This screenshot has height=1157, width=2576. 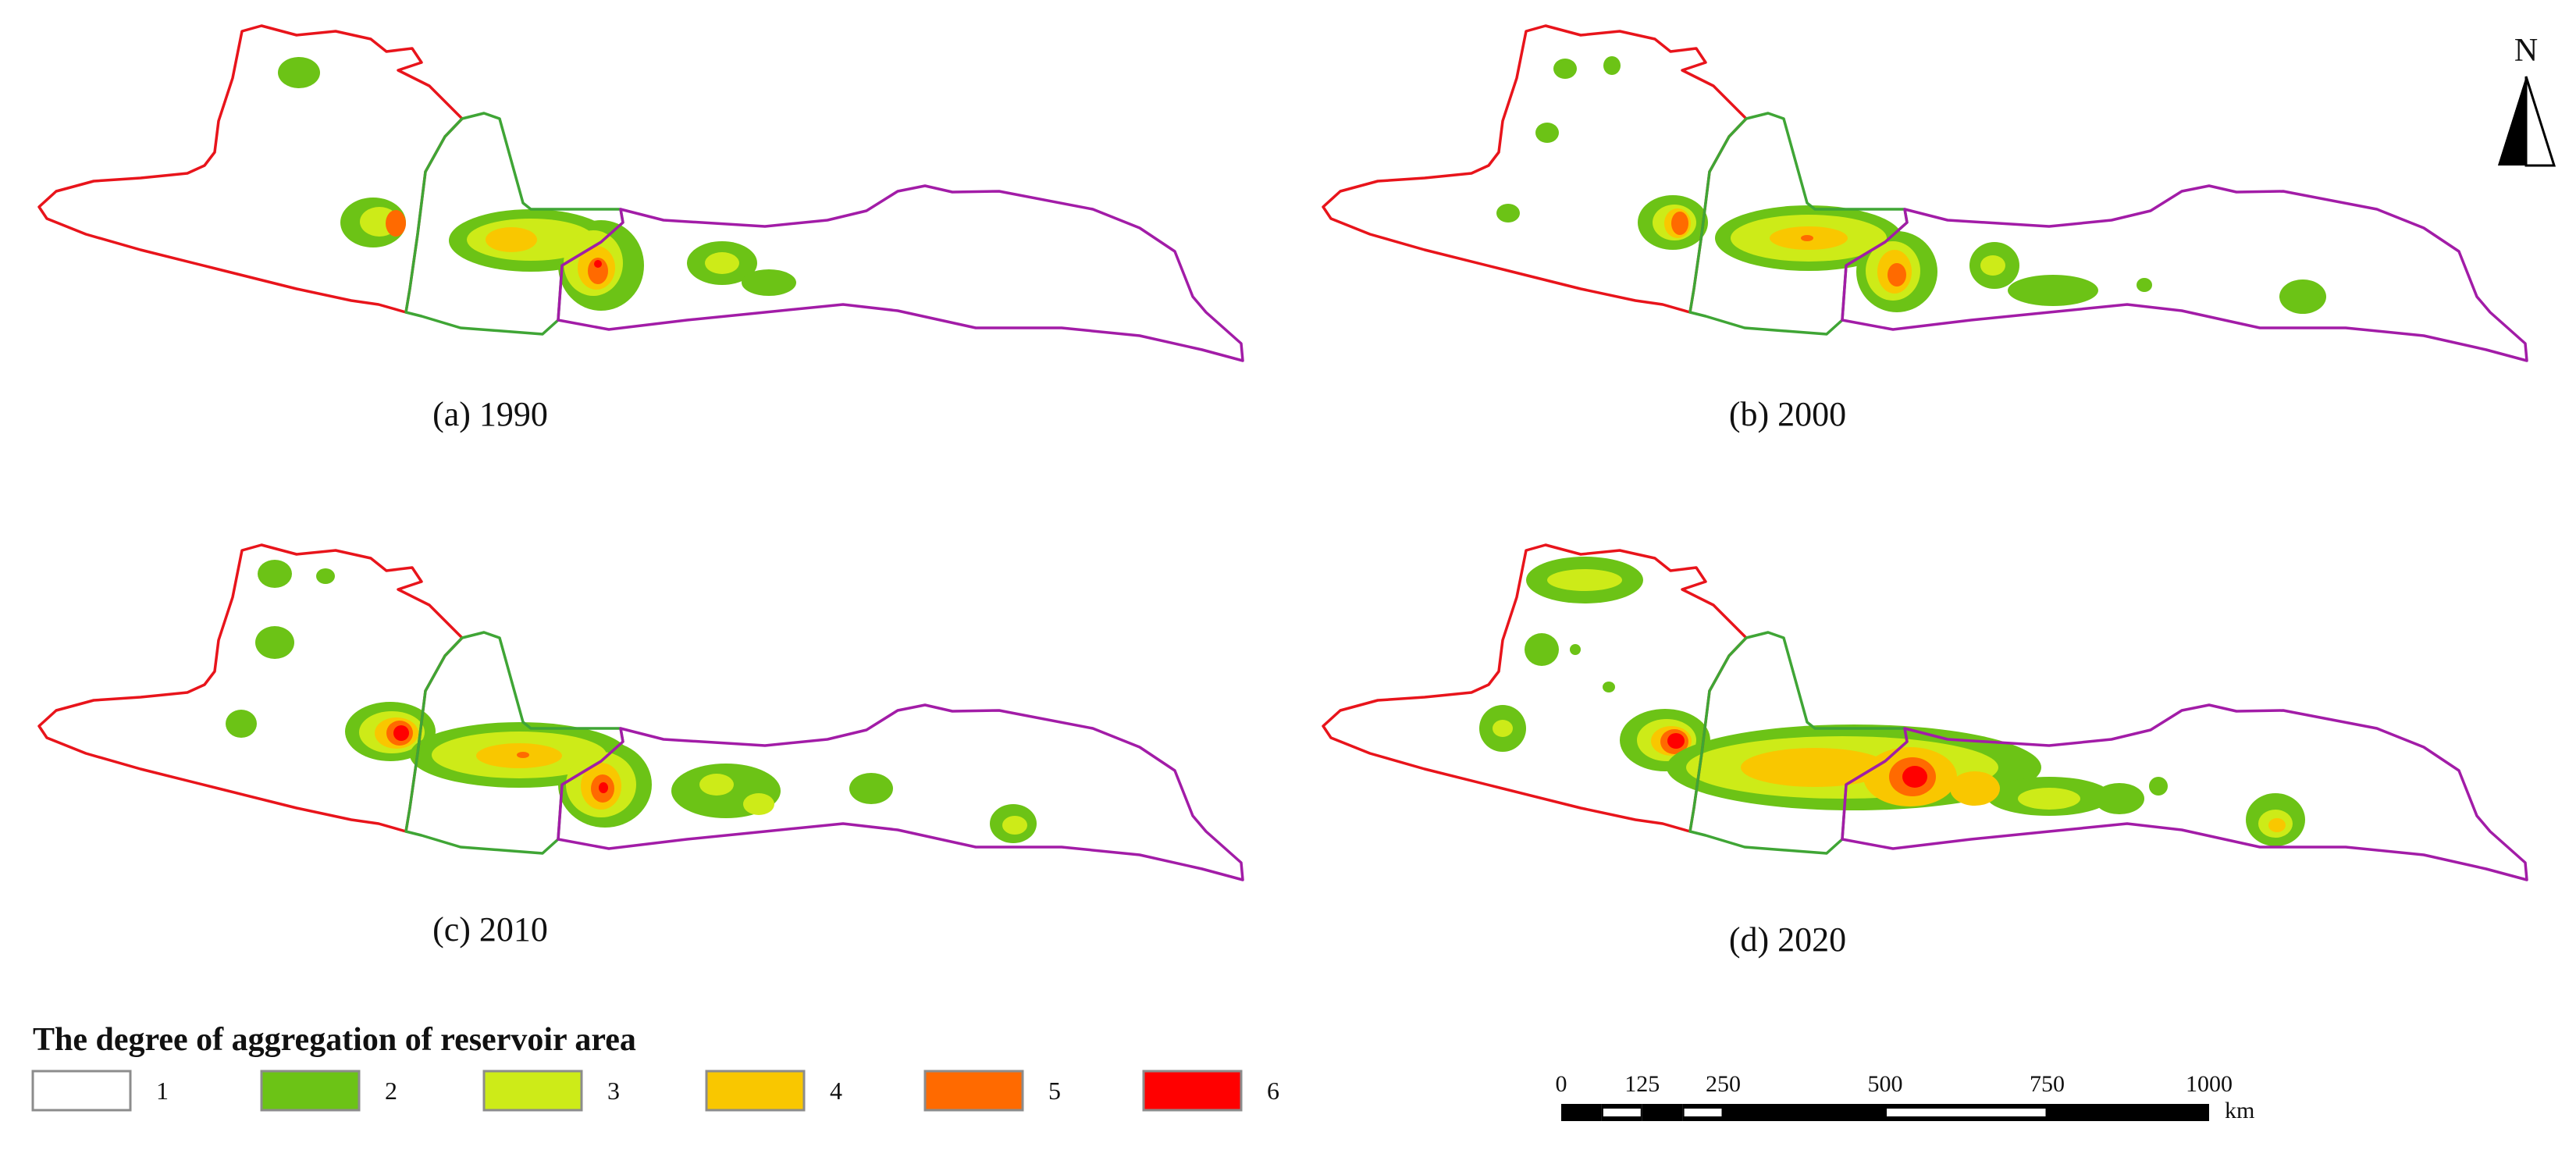 What do you see at coordinates (1273, 1091) in the screenshot?
I see `legend-label-6: 6` at bounding box center [1273, 1091].